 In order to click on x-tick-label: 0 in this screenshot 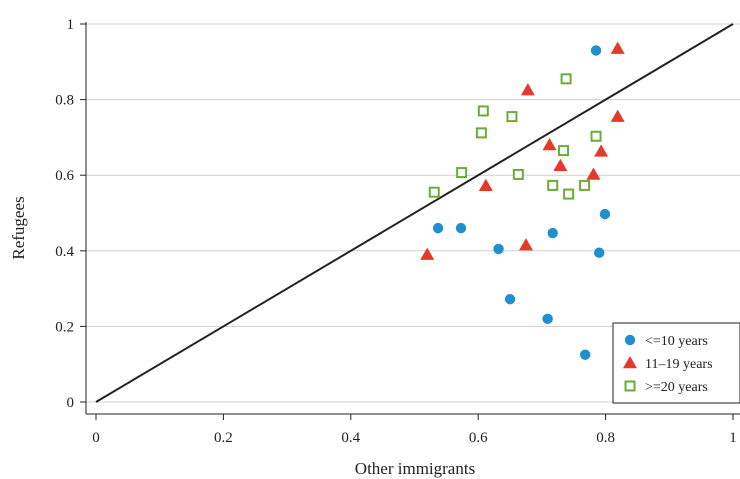, I will do `click(96, 438)`.